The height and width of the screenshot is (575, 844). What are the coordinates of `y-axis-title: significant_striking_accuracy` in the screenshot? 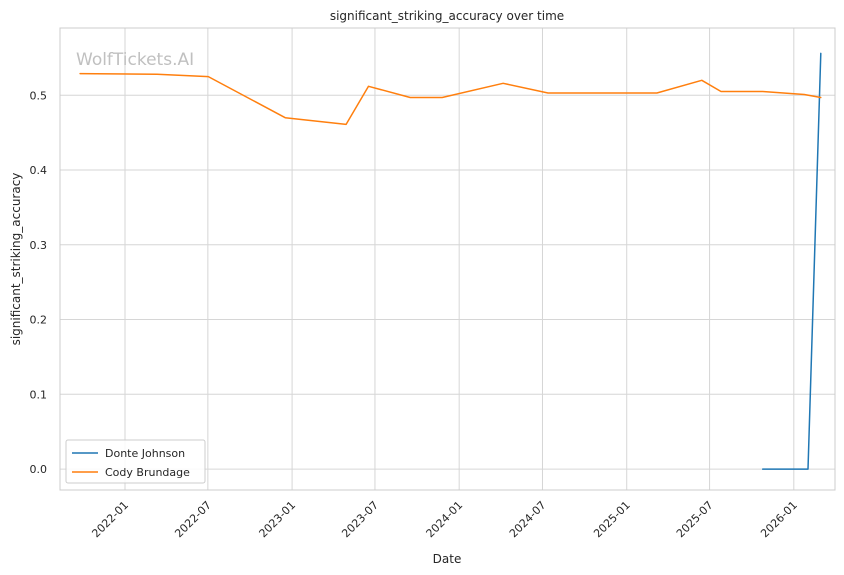 It's located at (16, 259).